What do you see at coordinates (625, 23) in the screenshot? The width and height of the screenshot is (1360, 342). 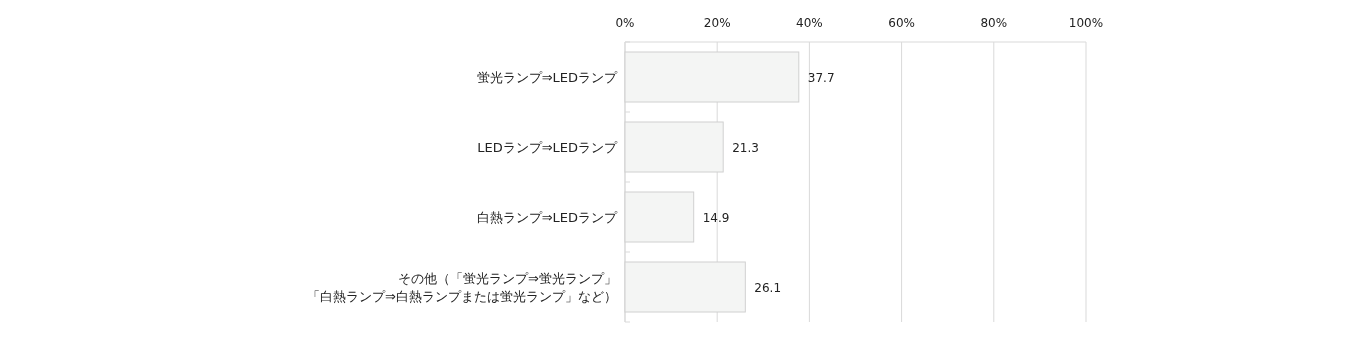 I see `x-tick-label: 0%` at bounding box center [625, 23].